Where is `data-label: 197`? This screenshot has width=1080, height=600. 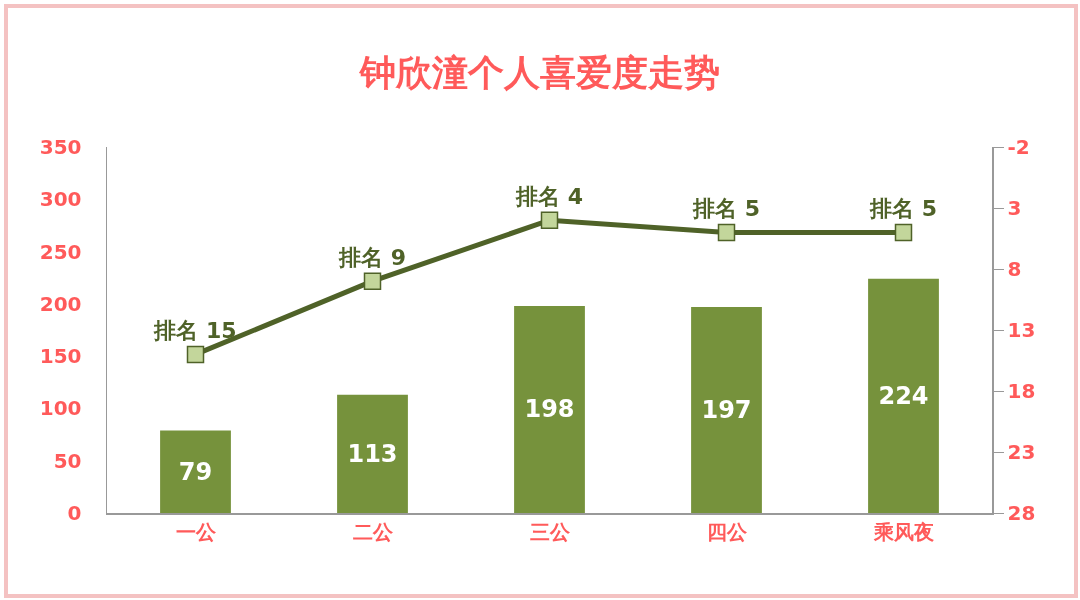 data-label: 197 is located at coordinates (726, 409).